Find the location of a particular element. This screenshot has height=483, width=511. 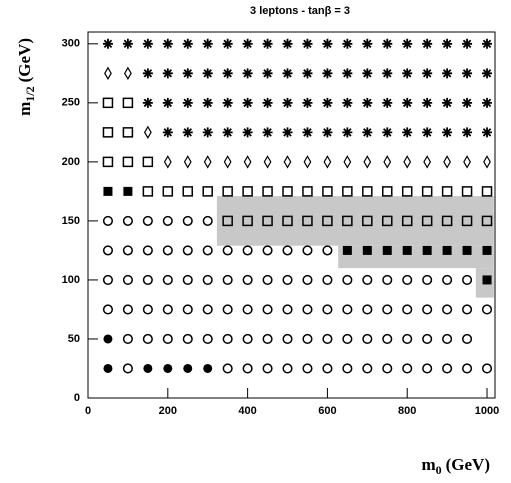

y-tick-label: 50 is located at coordinates (74, 339).